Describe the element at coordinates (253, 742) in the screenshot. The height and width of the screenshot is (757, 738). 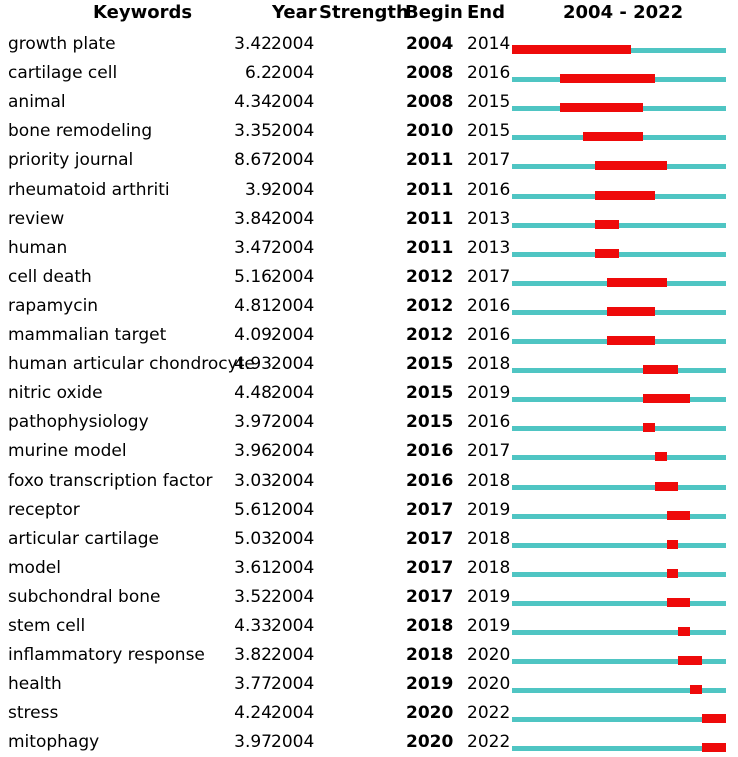
I see `strength-cell: 3.97` at that location.